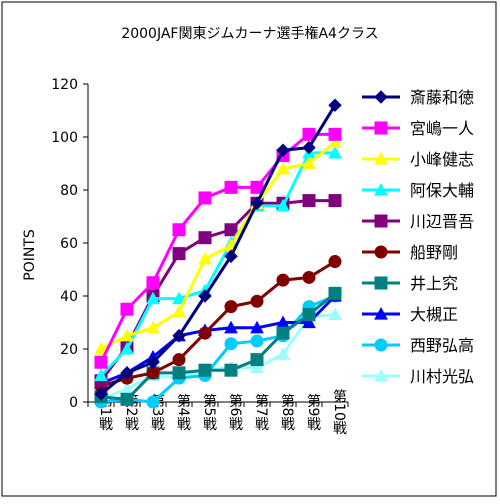  Describe the element at coordinates (69, 350) in the screenshot. I see `y-tick-label: 20` at that location.